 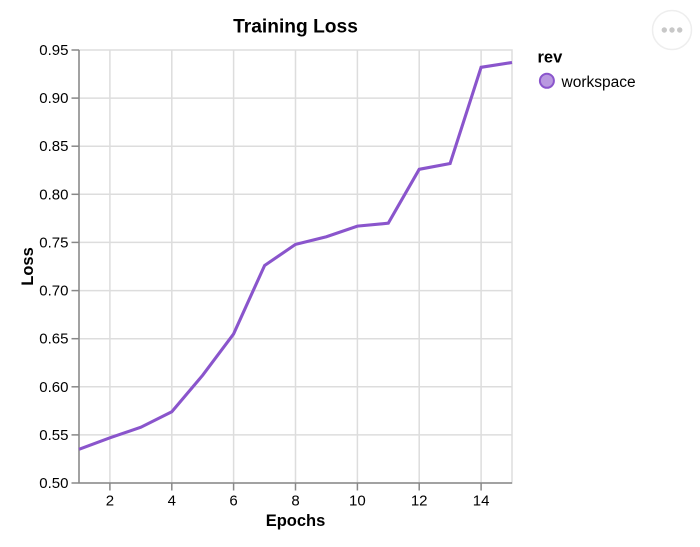 I want to click on svg-text: 14, so click(x=481, y=501).